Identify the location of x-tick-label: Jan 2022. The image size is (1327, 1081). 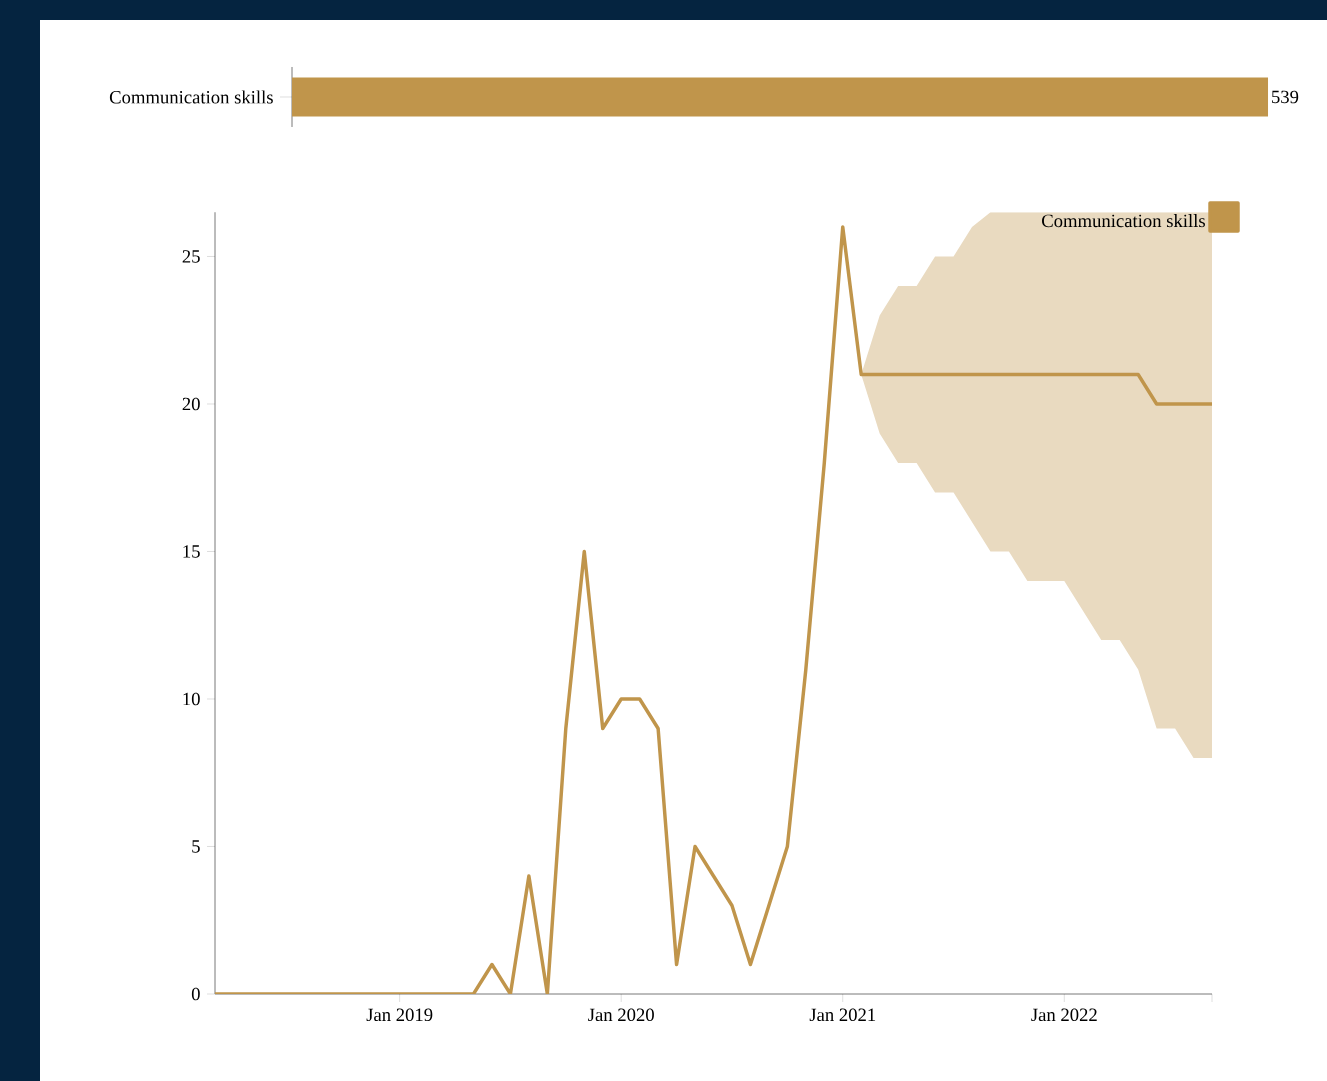
(1064, 1015).